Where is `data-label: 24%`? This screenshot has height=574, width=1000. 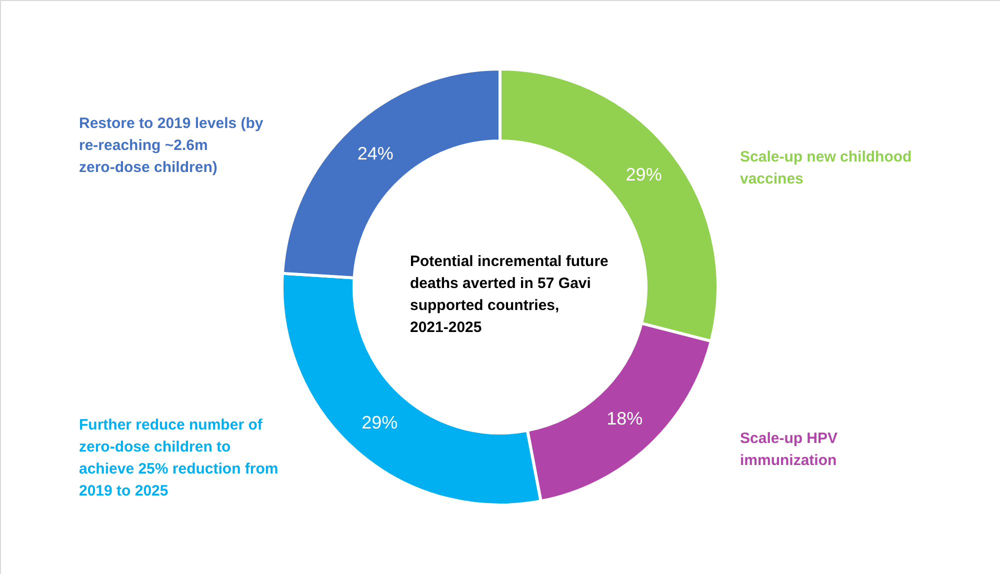 data-label: 24% is located at coordinates (375, 153).